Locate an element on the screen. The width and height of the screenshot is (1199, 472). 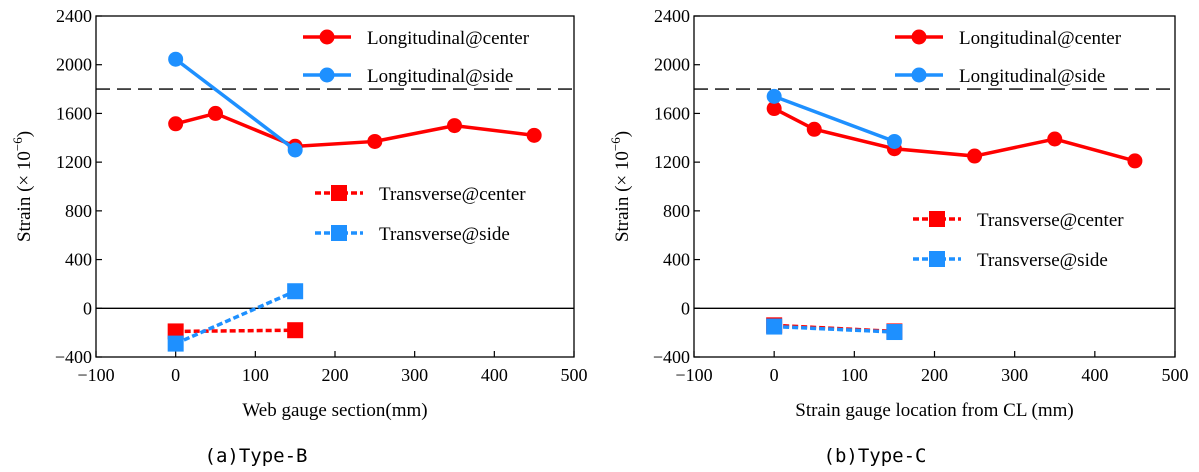
series-transverse-center is located at coordinates (235, 331).